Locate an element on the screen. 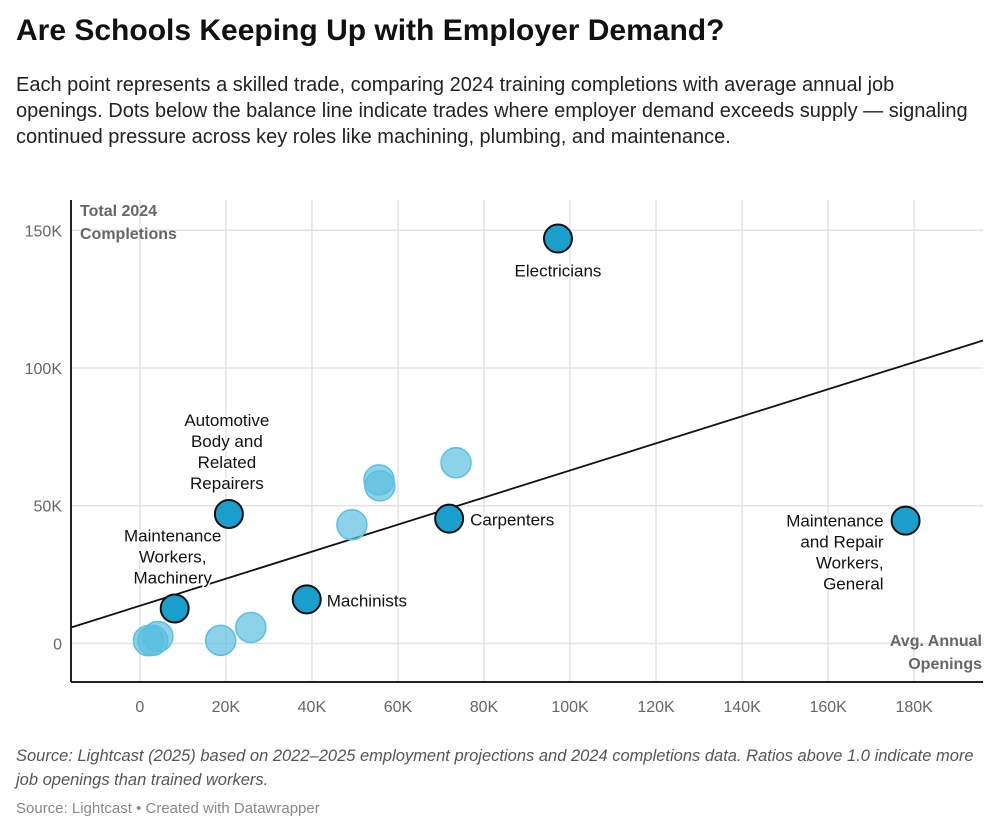 The image size is (1000, 837). data-label: and Repair is located at coordinates (842, 542).